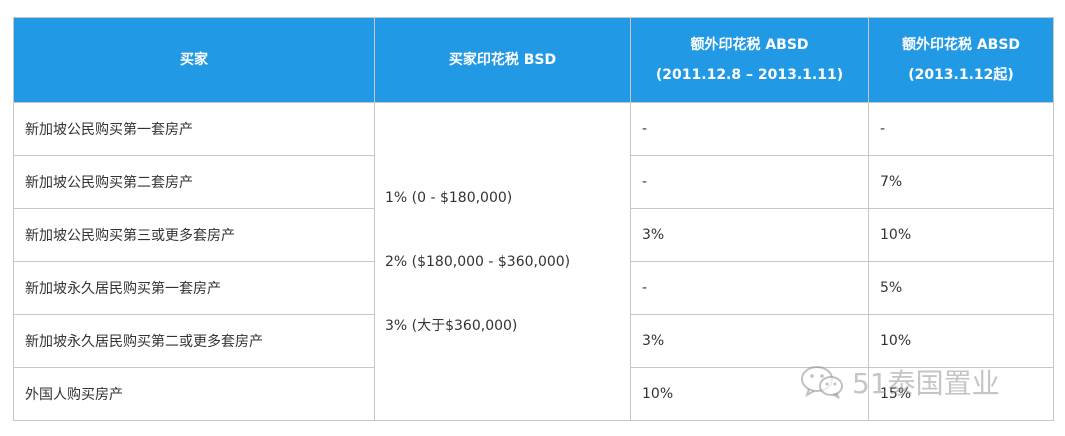  Describe the element at coordinates (961, 75) in the screenshot. I see `header-absd-2013-period: (2013.1.12起)` at that location.